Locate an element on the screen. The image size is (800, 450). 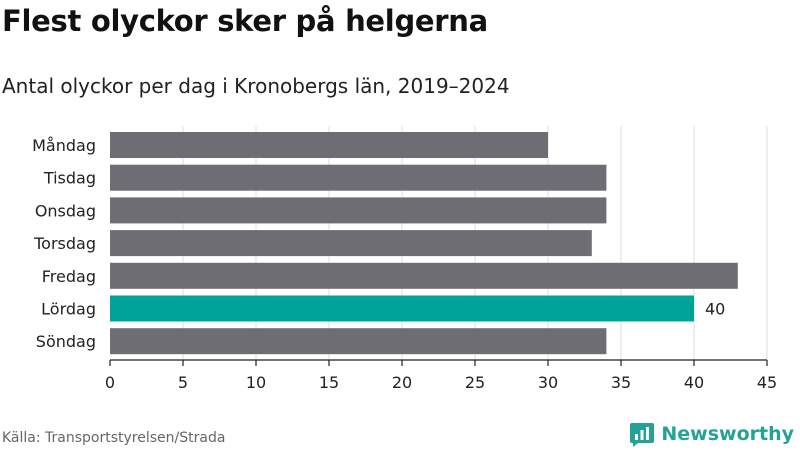
x-tick-label: 20 is located at coordinates (402, 382).